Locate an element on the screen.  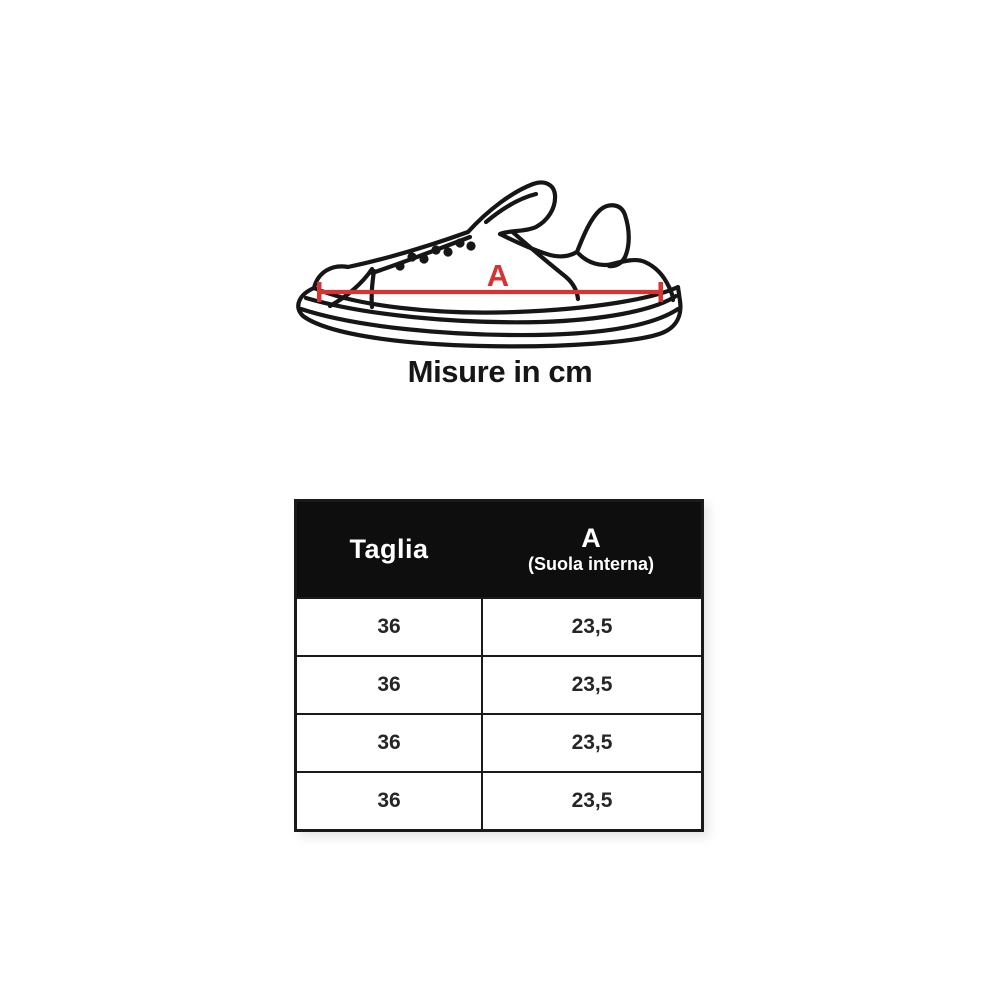
heel-overlay-wave is located at coordinates (626, 277).